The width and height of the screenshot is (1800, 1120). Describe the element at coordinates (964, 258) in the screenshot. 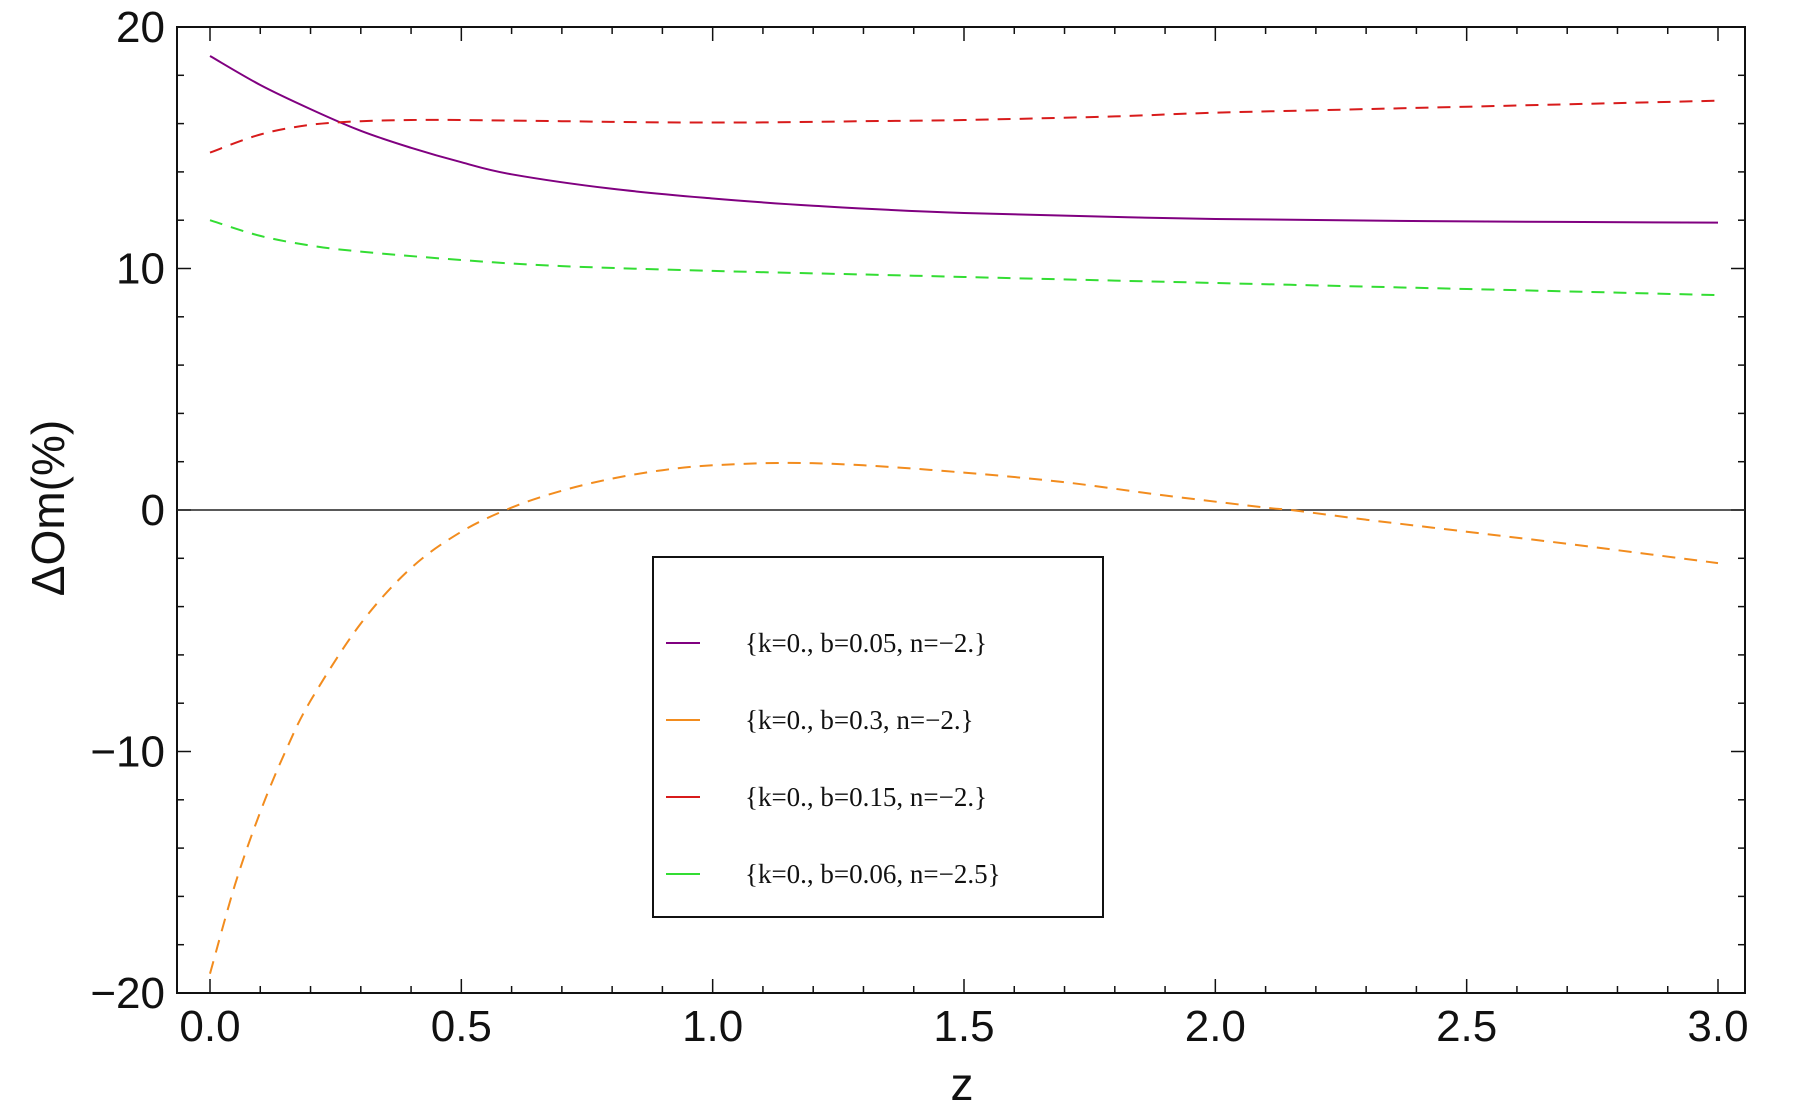

I see `series-line-b006-n25` at that location.